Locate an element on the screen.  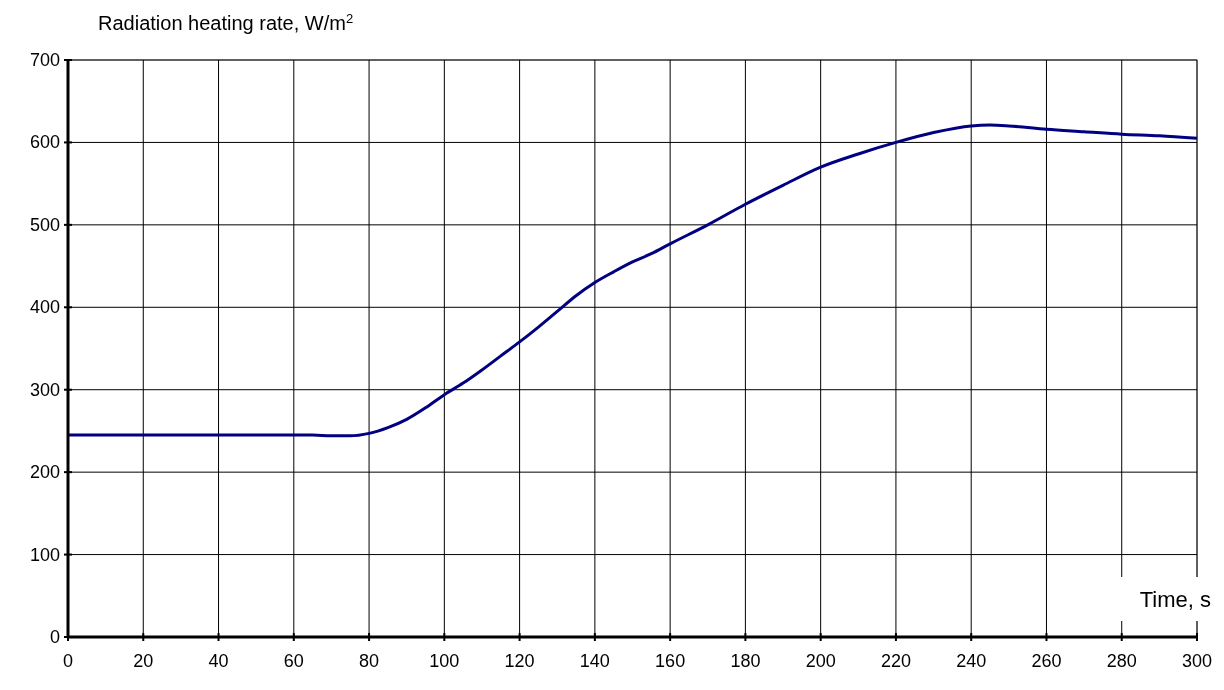
x-tick-label: 60 is located at coordinates (293, 661).